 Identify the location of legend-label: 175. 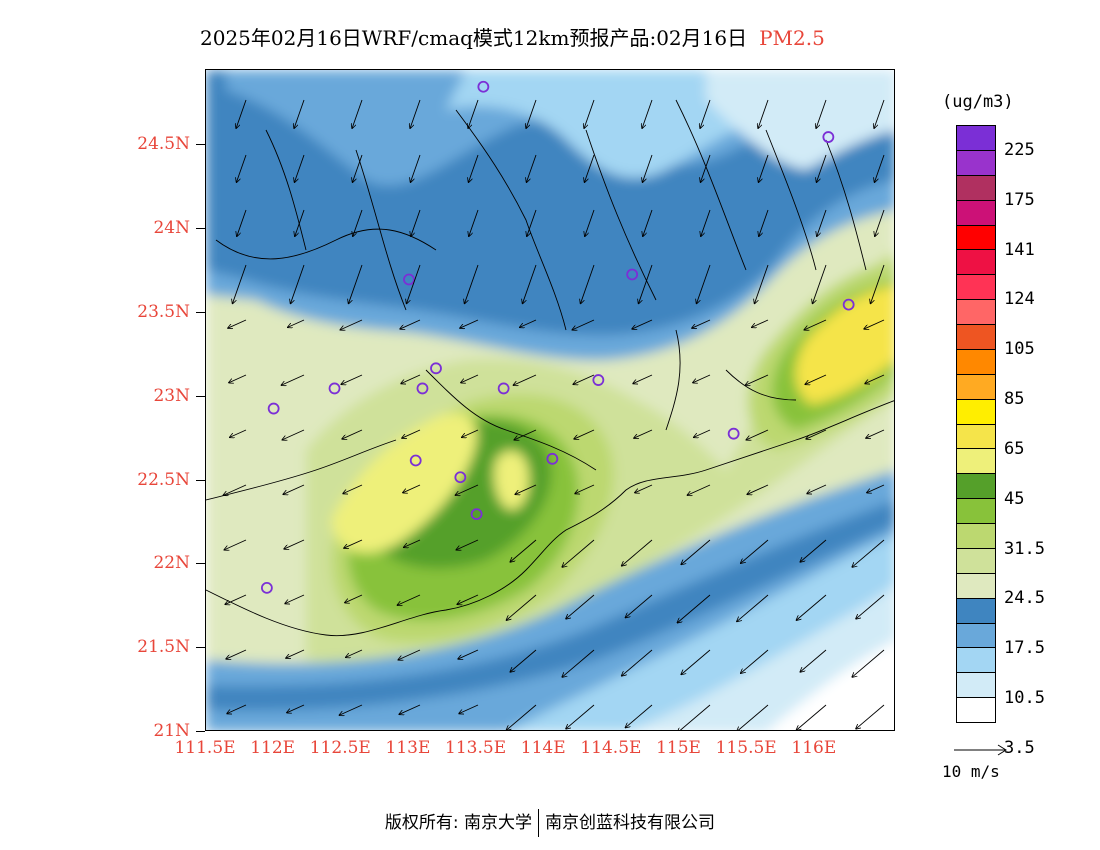
(1019, 199).